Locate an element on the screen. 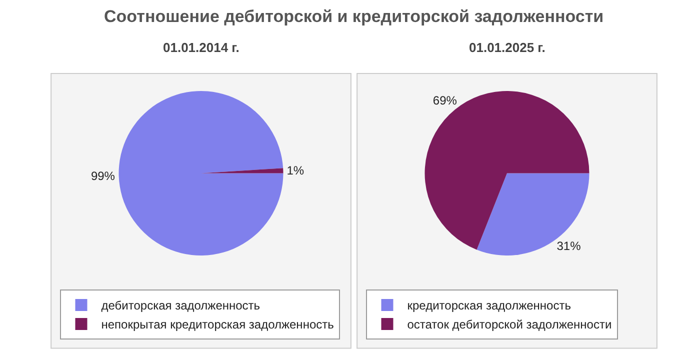  legend-label: дебиторская задолженность is located at coordinates (180, 305).